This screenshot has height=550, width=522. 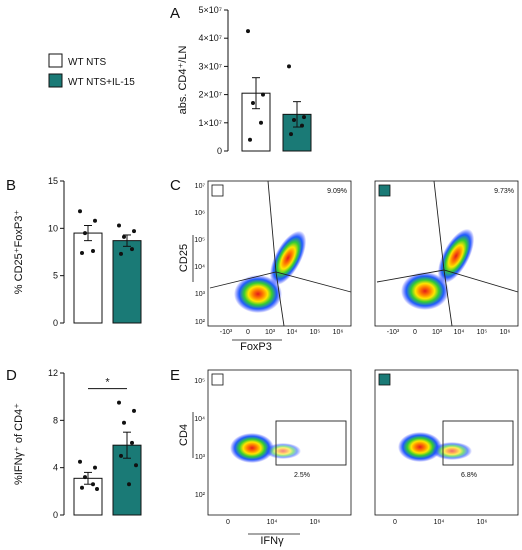 What do you see at coordinates (244, 80) in the screenshot?
I see `bar-chart-a: 0 1×10⁷ 2×10⁷ 3×10⁷ 4×10⁷ 5×10⁷ abs. CD4⁺/LN` at bounding box center [244, 80].